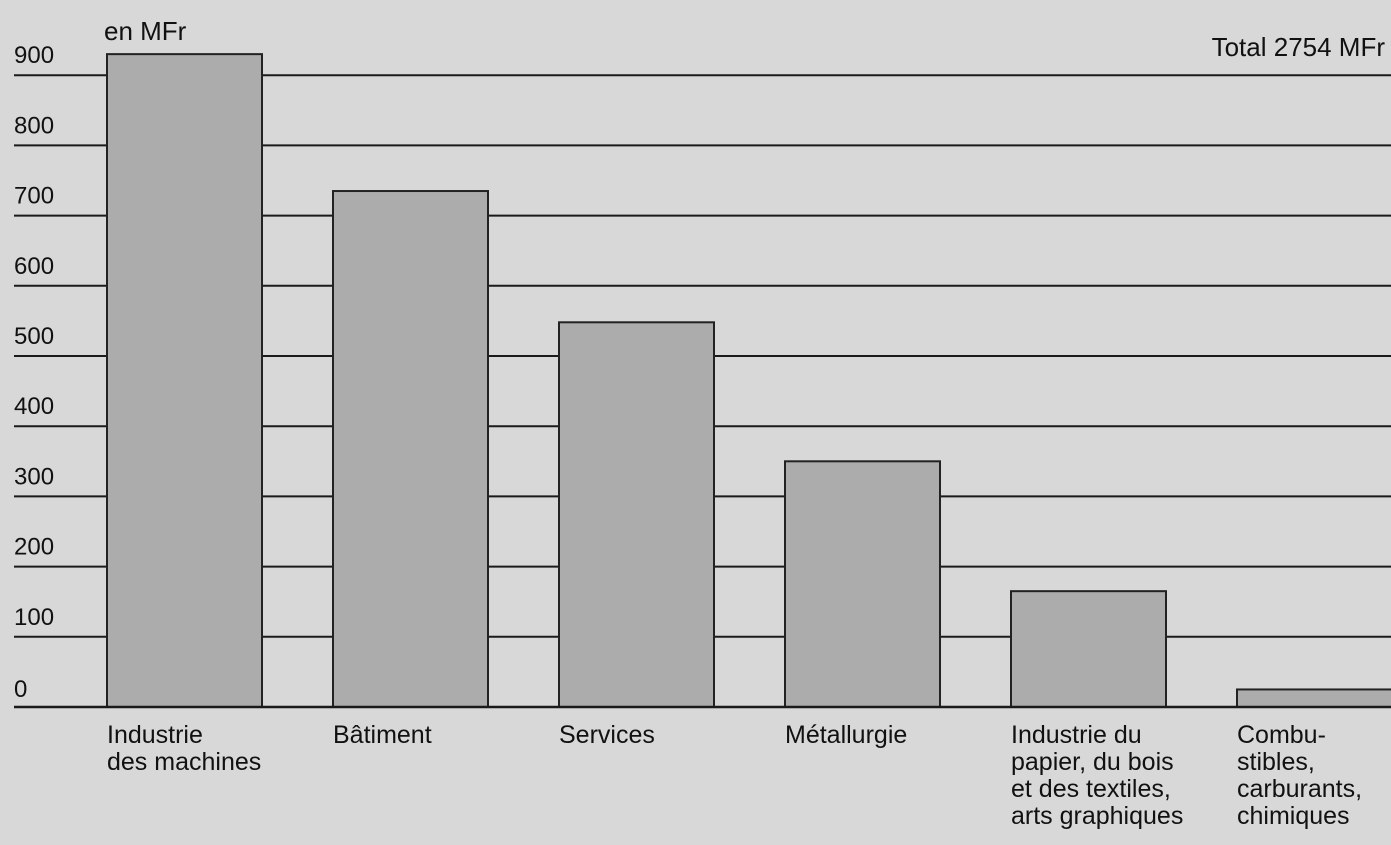 The height and width of the screenshot is (845, 1391). I want to click on x-category-label: Combu-stibles, carburants, chimiques, so click(1299, 775).